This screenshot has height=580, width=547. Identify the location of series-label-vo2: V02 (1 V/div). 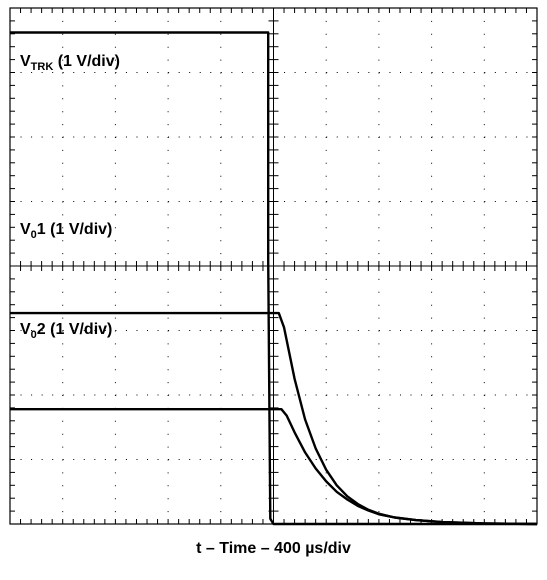
(66, 331).